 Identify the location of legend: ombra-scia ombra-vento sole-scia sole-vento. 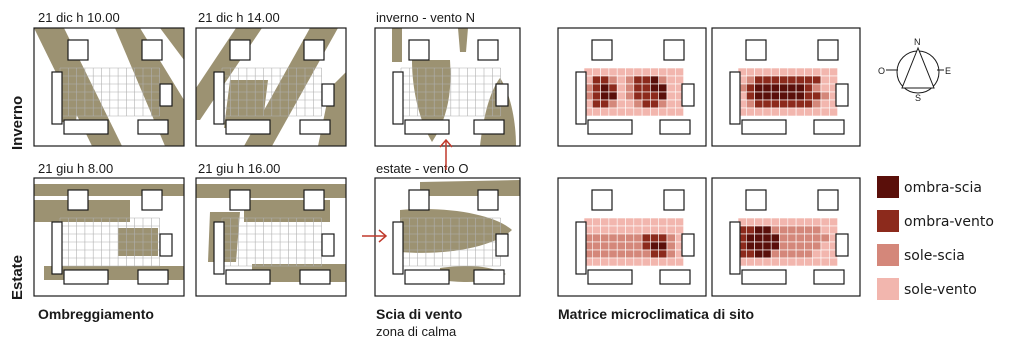
(935, 238).